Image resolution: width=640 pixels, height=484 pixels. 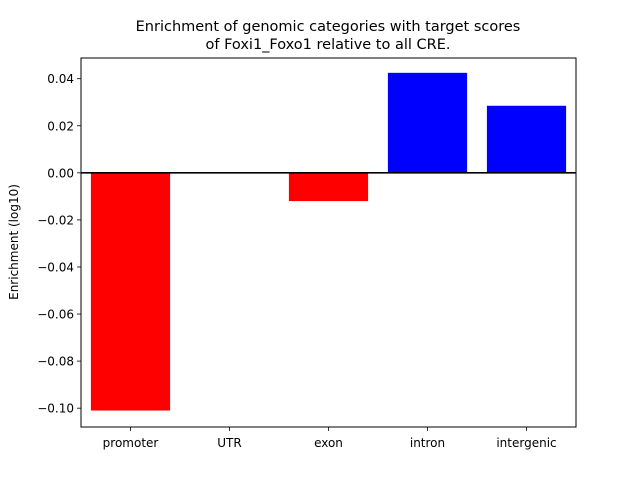 What do you see at coordinates (328, 443) in the screenshot?
I see `x-tick-label: exon` at bounding box center [328, 443].